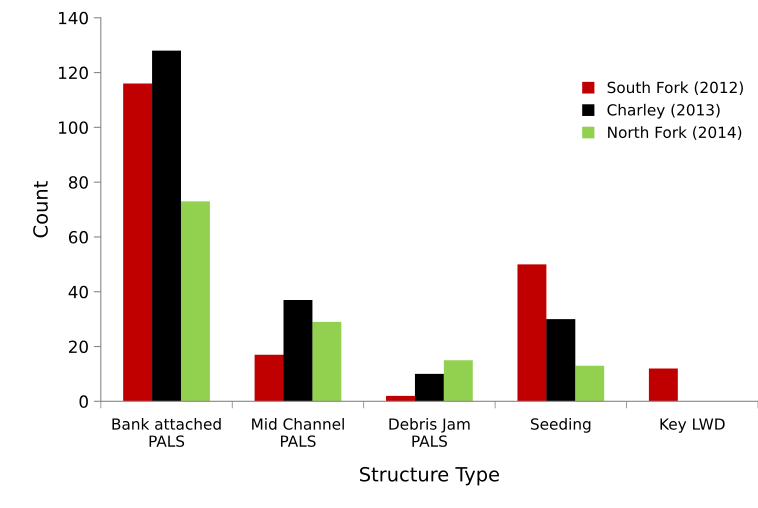 This screenshot has width=758, height=508. What do you see at coordinates (663, 111) in the screenshot?
I see `legend-label: Charley (2013)` at bounding box center [663, 111].